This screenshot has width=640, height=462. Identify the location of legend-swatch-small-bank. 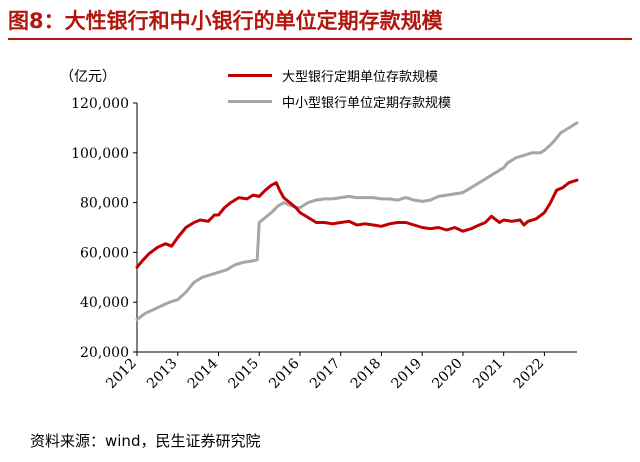
(250, 101).